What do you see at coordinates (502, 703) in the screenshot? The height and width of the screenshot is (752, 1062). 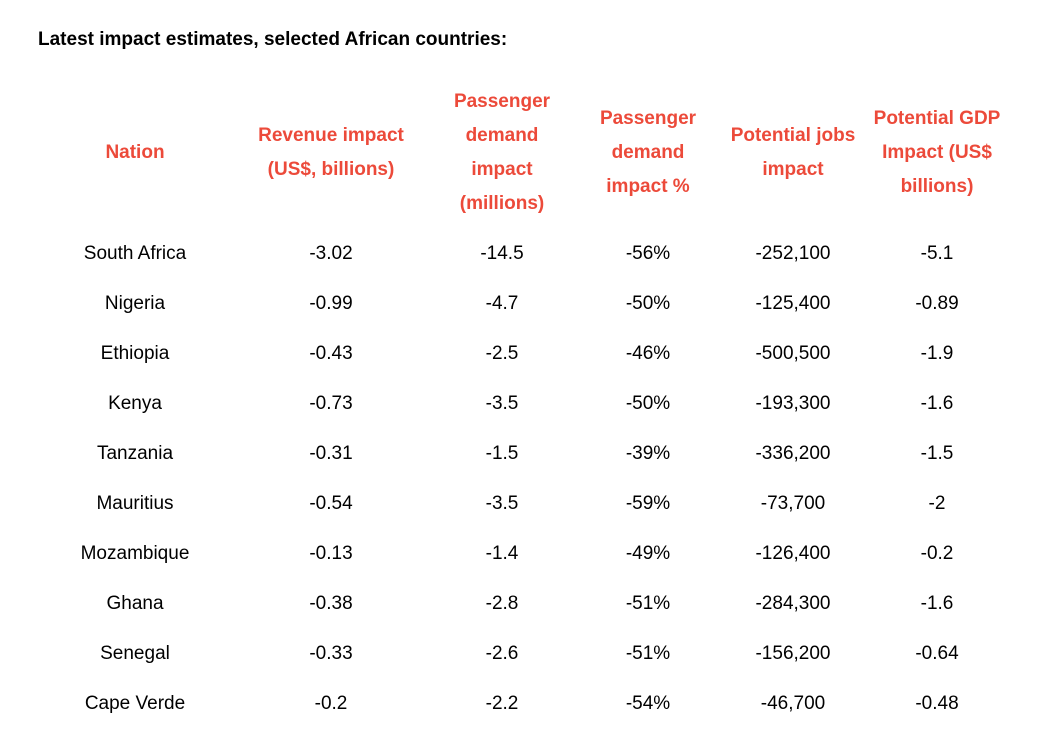 I see `table-cell-passengers: -2.2` at bounding box center [502, 703].